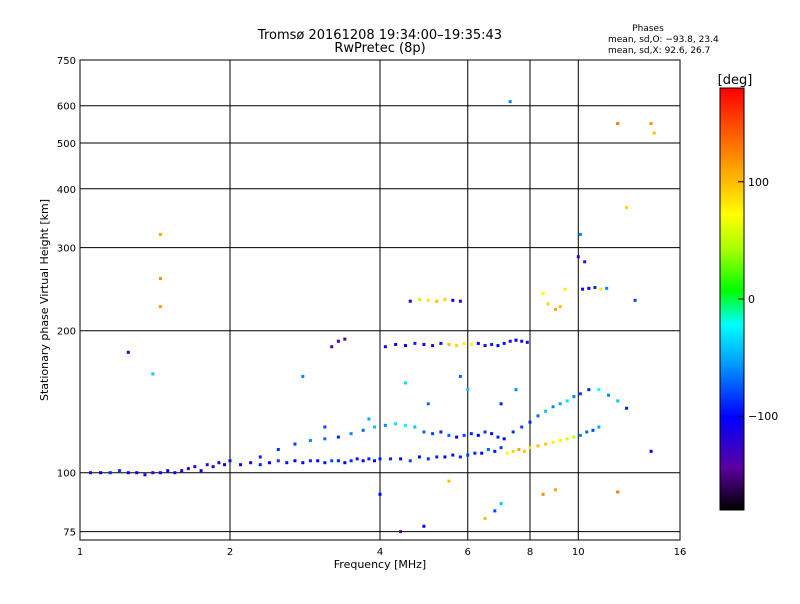 This screenshot has width=800, height=604. Describe the element at coordinates (648, 29) in the screenshot. I see `legend-title: Phases` at that location.